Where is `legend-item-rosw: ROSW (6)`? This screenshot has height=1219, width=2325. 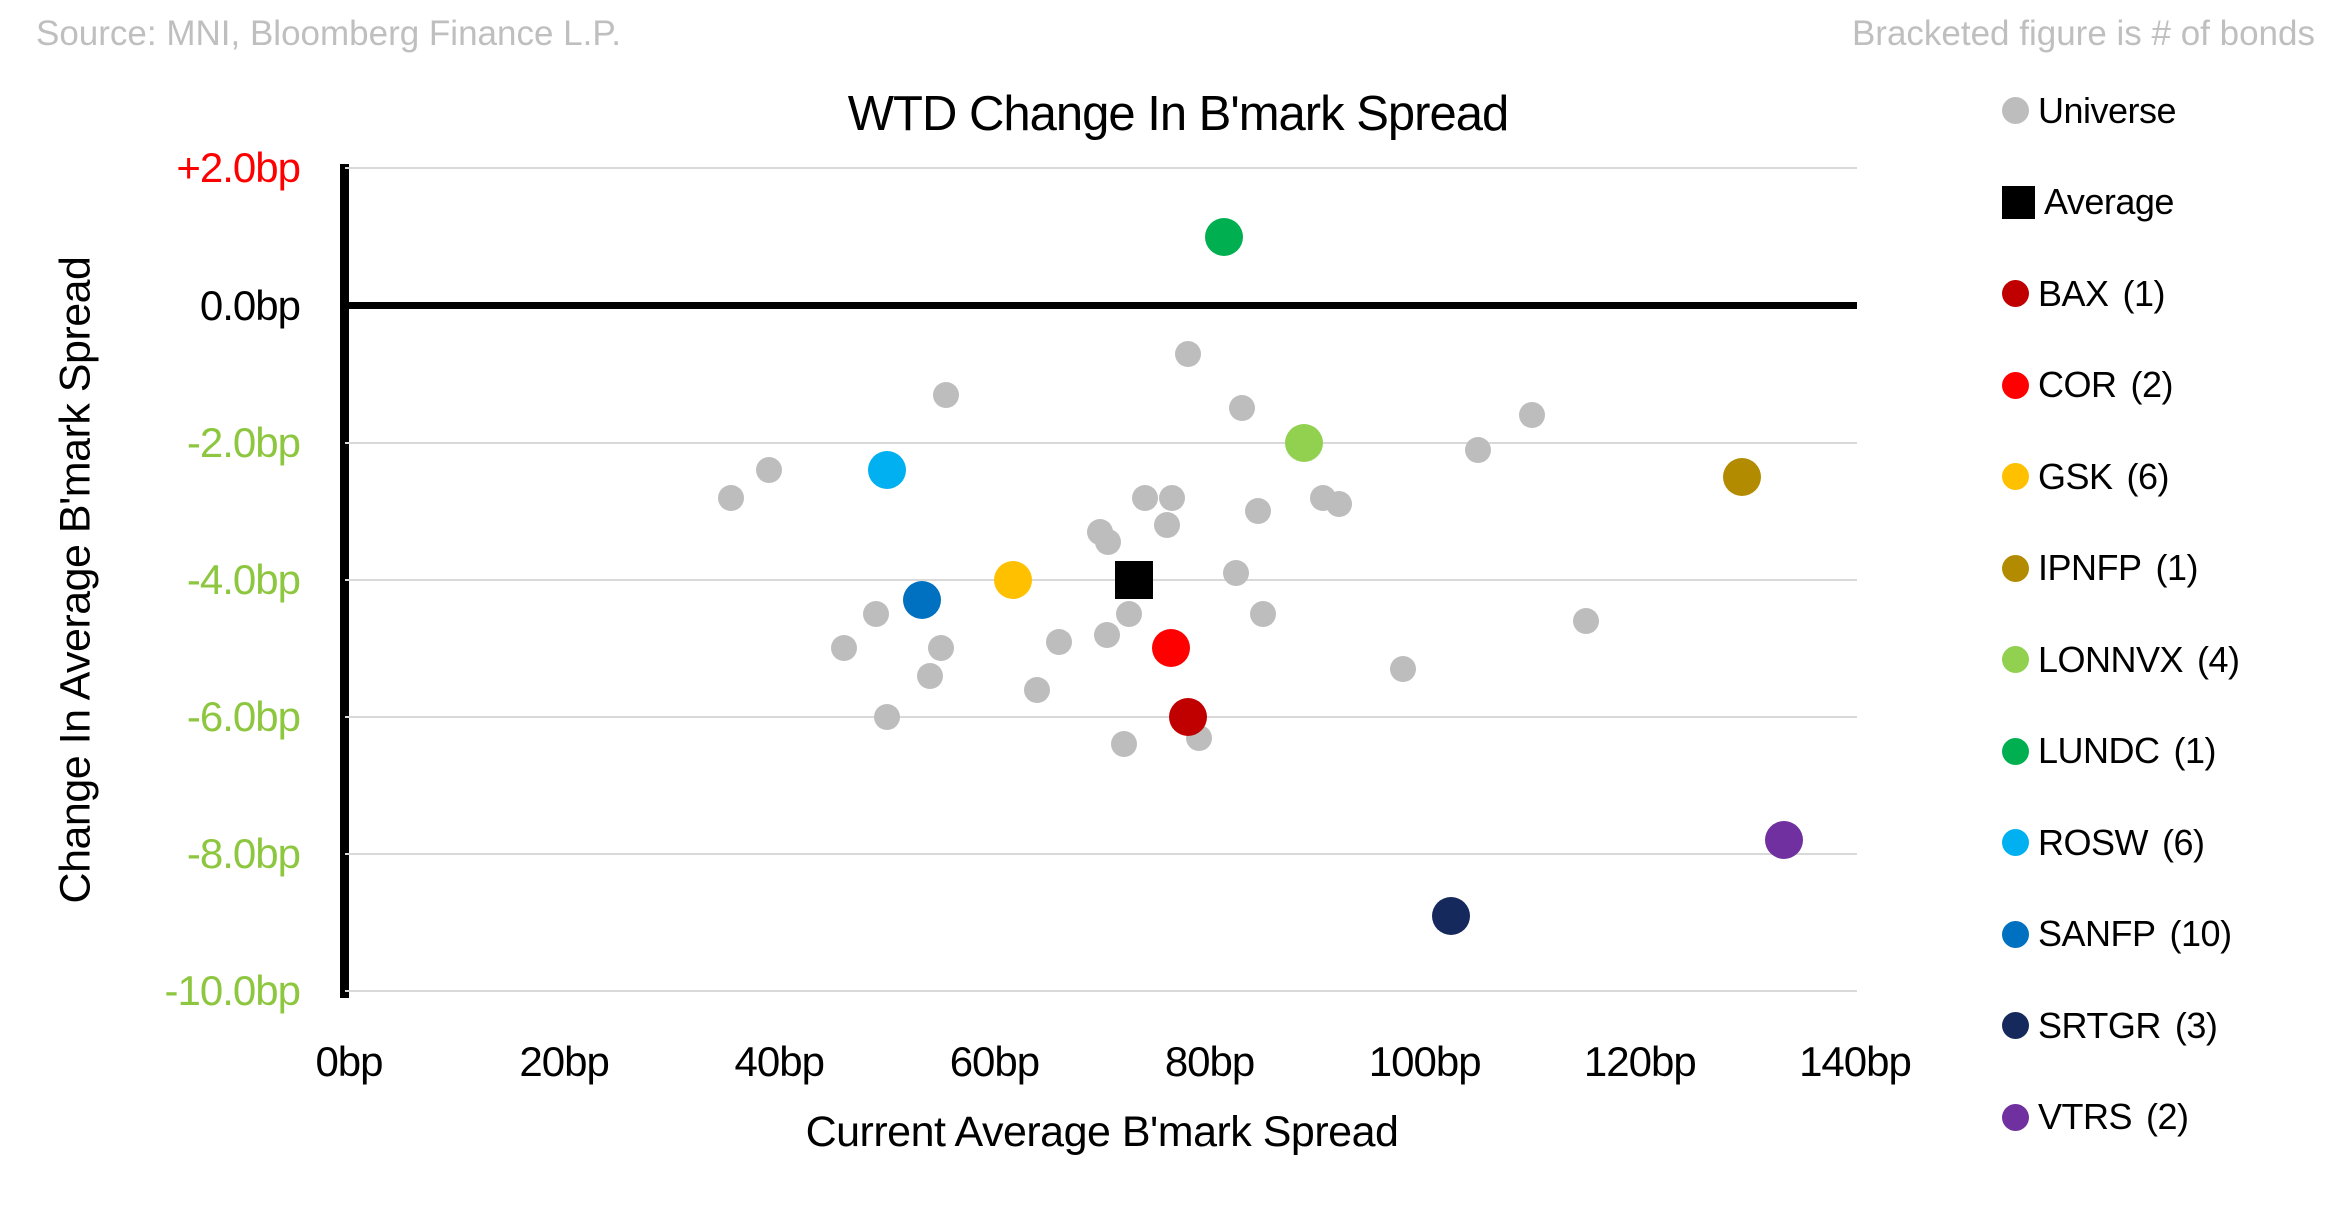
legend-item-rosw: ROSW (6) is located at coordinates (2103, 843).